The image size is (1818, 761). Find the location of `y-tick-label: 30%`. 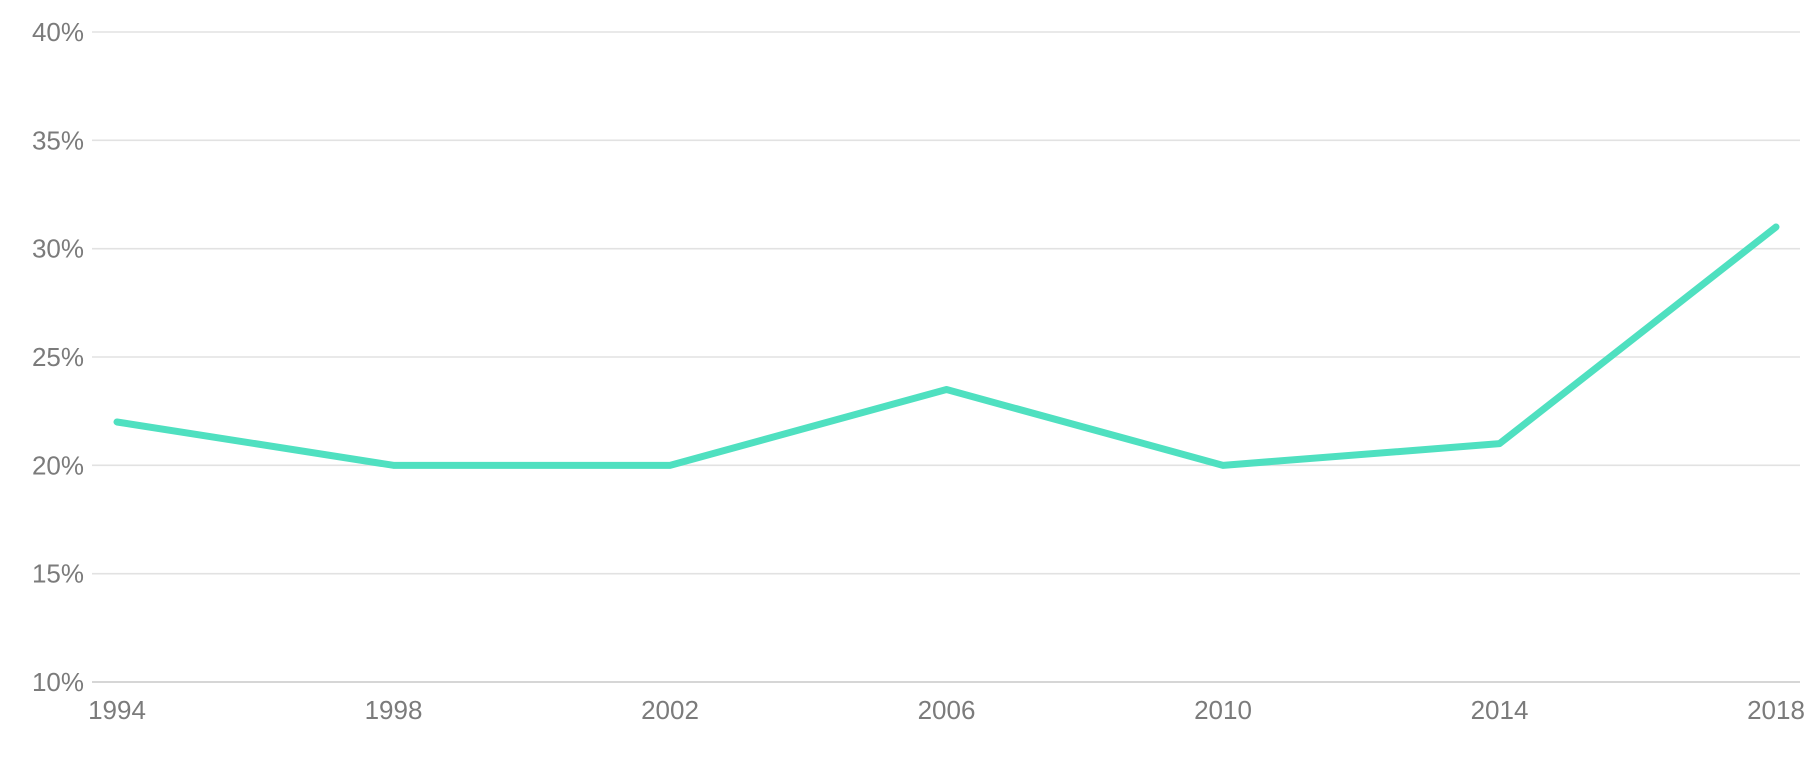

y-tick-label: 30% is located at coordinates (58, 249).